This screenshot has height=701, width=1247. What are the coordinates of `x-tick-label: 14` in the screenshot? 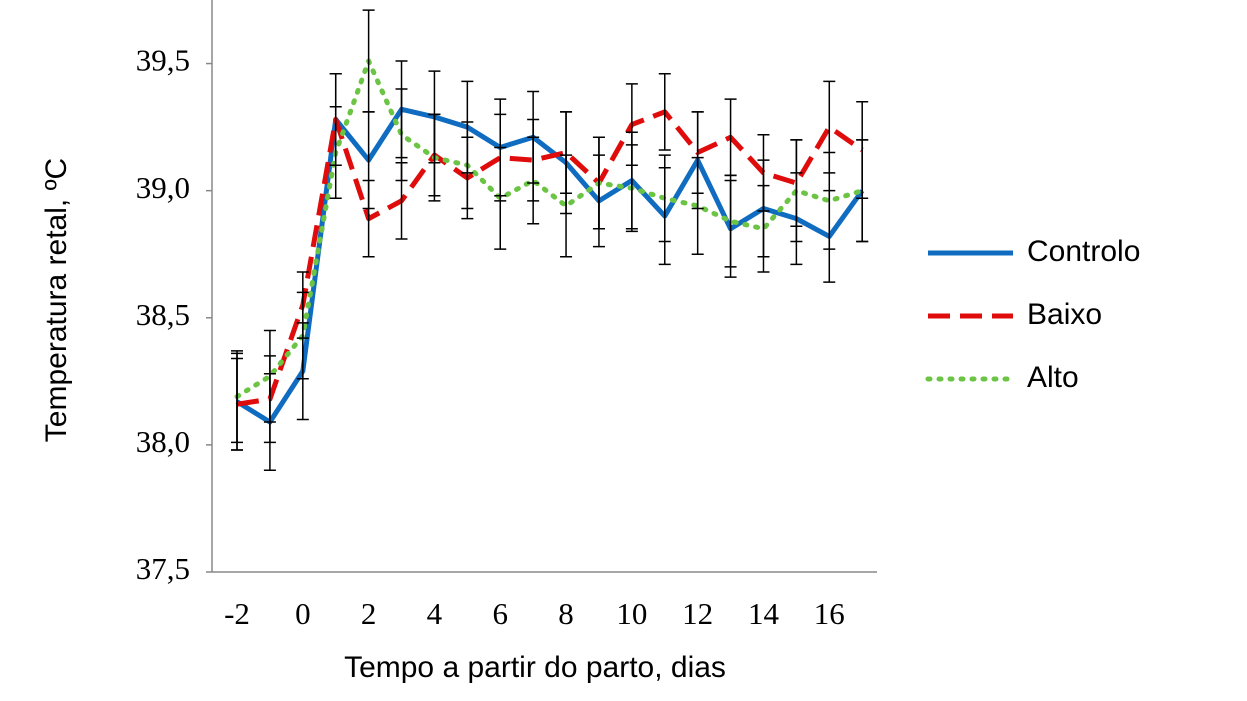 It's located at (764, 613).